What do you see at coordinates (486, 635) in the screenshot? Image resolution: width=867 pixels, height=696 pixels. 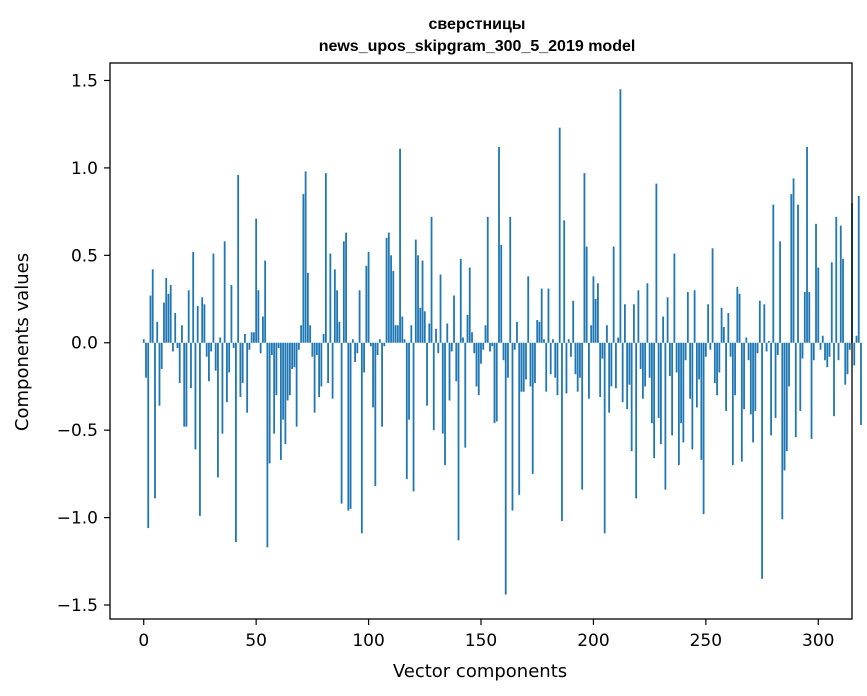 I see `x-axis-ticks: 0 50 100 150 200 250 300` at bounding box center [486, 635].